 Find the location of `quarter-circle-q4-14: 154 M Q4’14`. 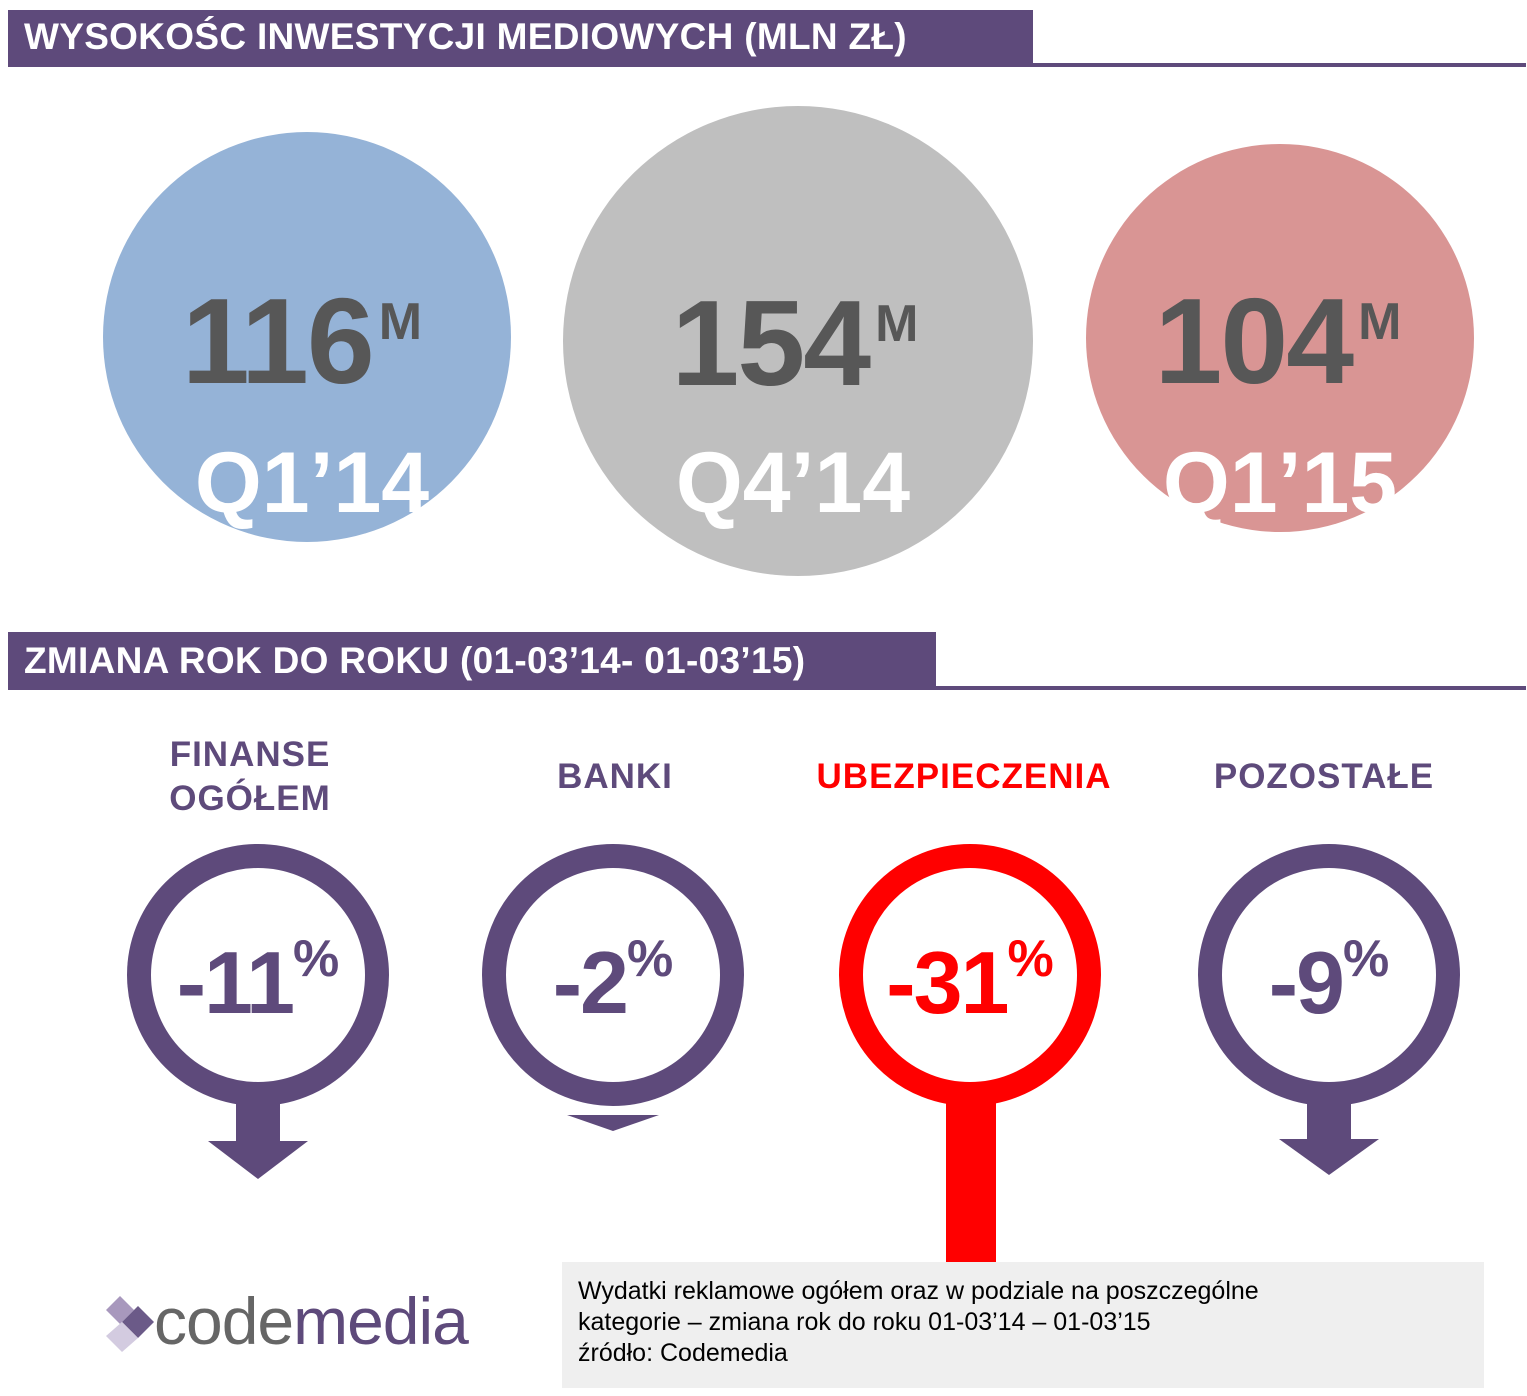

quarter-circle-q4-14: 154 M Q4’14 is located at coordinates (798, 341).